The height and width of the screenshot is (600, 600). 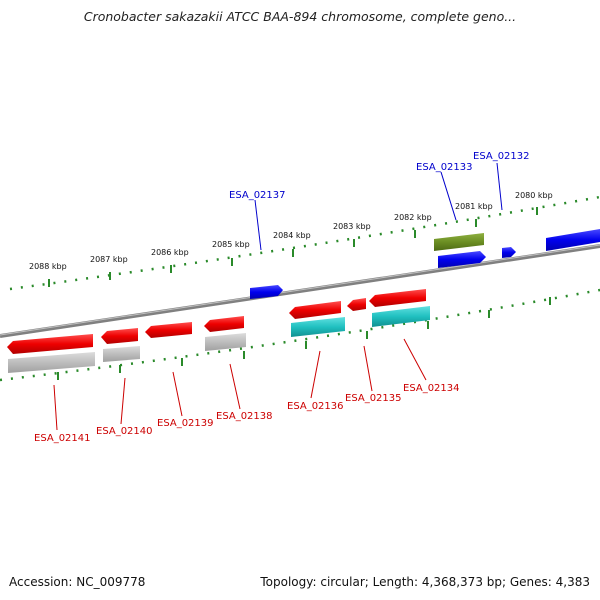 I want to click on kbp-label: 2083 kbp, so click(x=352, y=226).